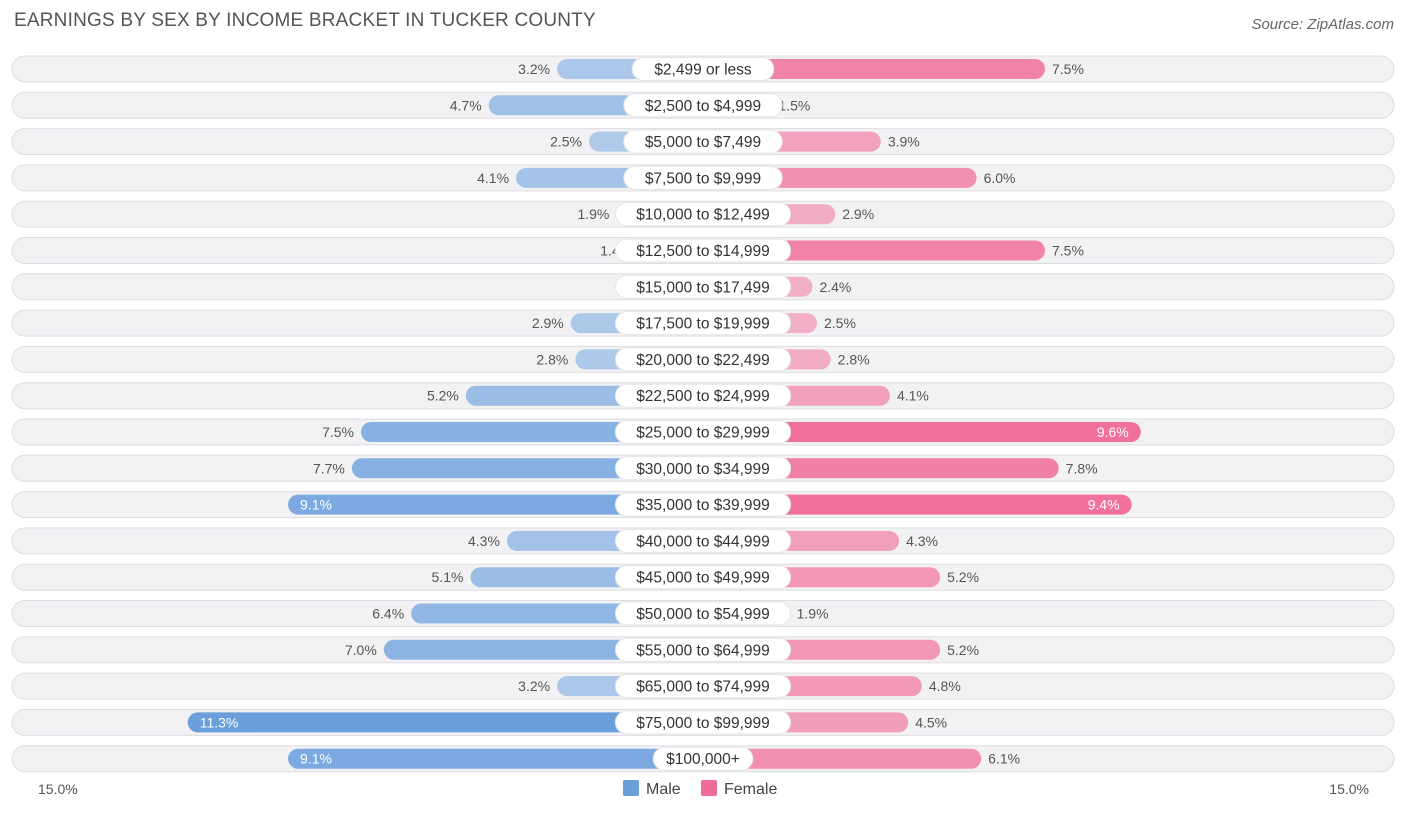 This screenshot has width=1406, height=814. Describe the element at coordinates (338, 432) in the screenshot. I see `male-value-label: 7.5%` at that location.